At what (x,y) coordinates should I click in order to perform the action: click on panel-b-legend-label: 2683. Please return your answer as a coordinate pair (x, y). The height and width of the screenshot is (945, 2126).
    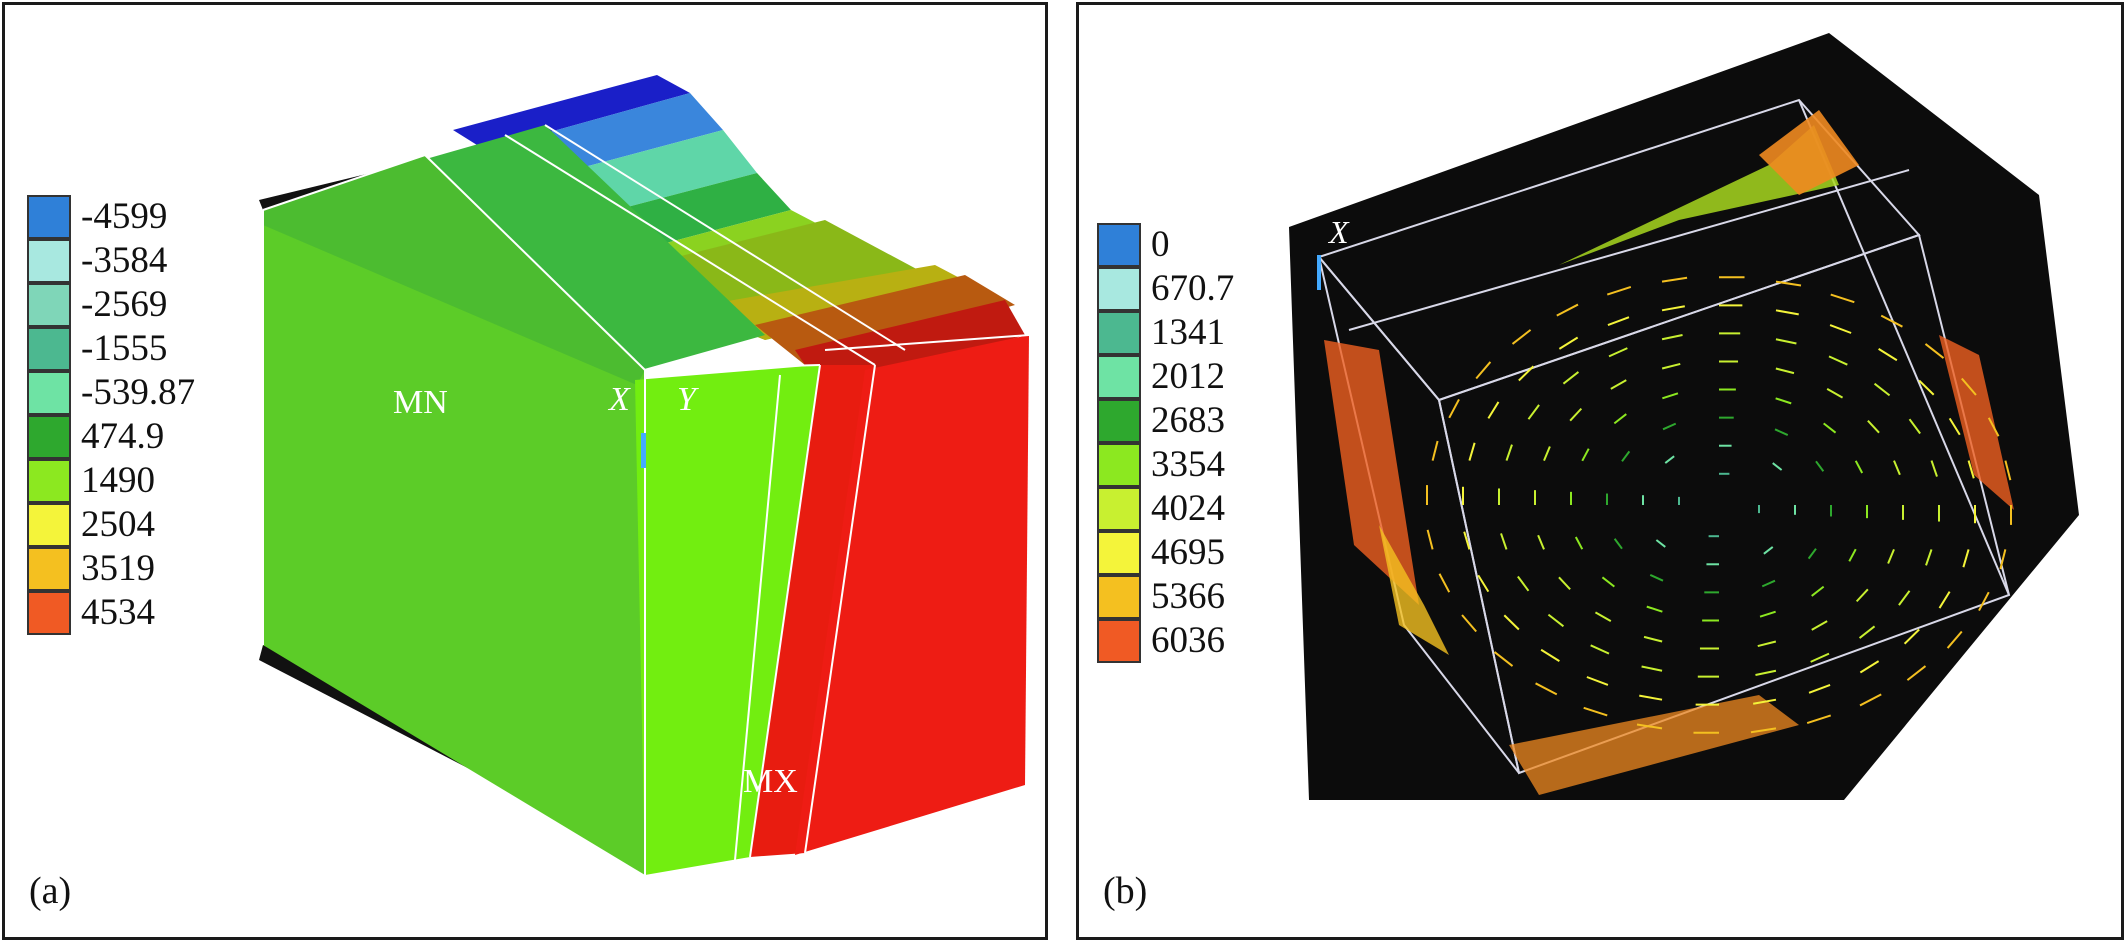
    Looking at the image, I should click on (1188, 420).